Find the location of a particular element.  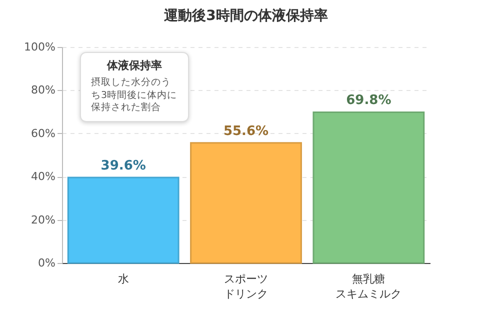

y-tick-label: 100% is located at coordinates (40, 47).